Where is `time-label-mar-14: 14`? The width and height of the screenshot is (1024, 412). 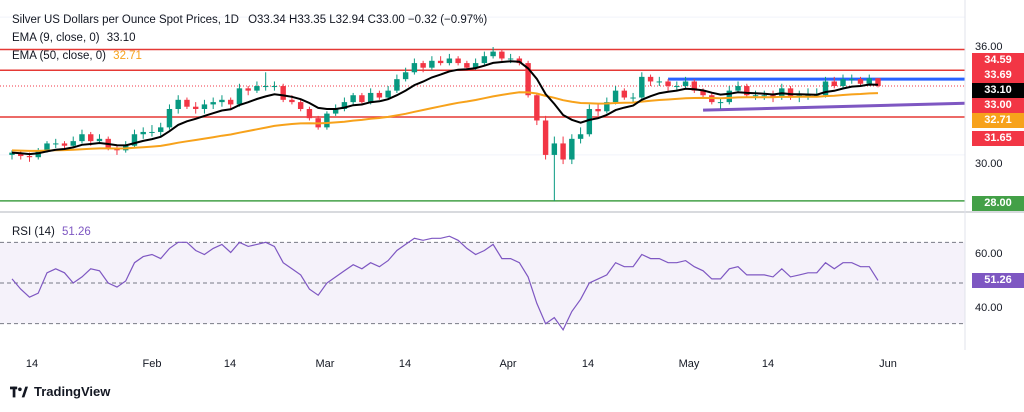 time-label-mar-14: 14 is located at coordinates (405, 364).